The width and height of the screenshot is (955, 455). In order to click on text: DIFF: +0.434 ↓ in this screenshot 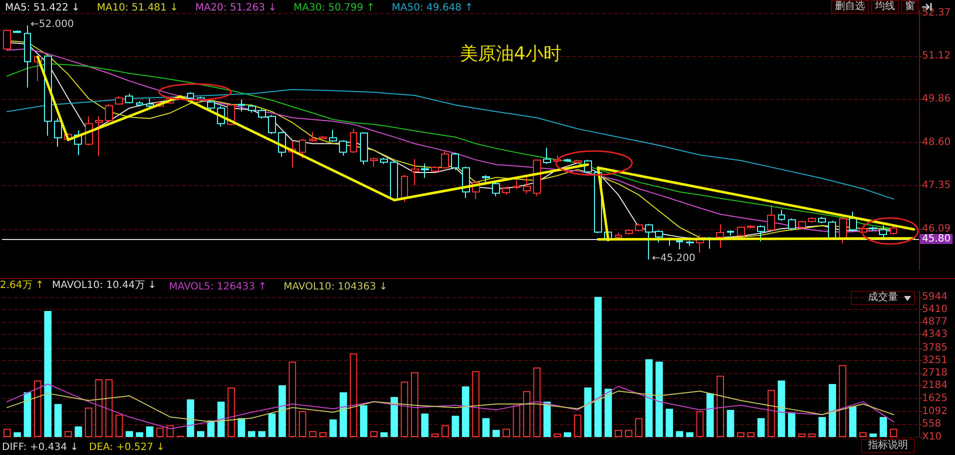, I will do `click(40, 448)`.